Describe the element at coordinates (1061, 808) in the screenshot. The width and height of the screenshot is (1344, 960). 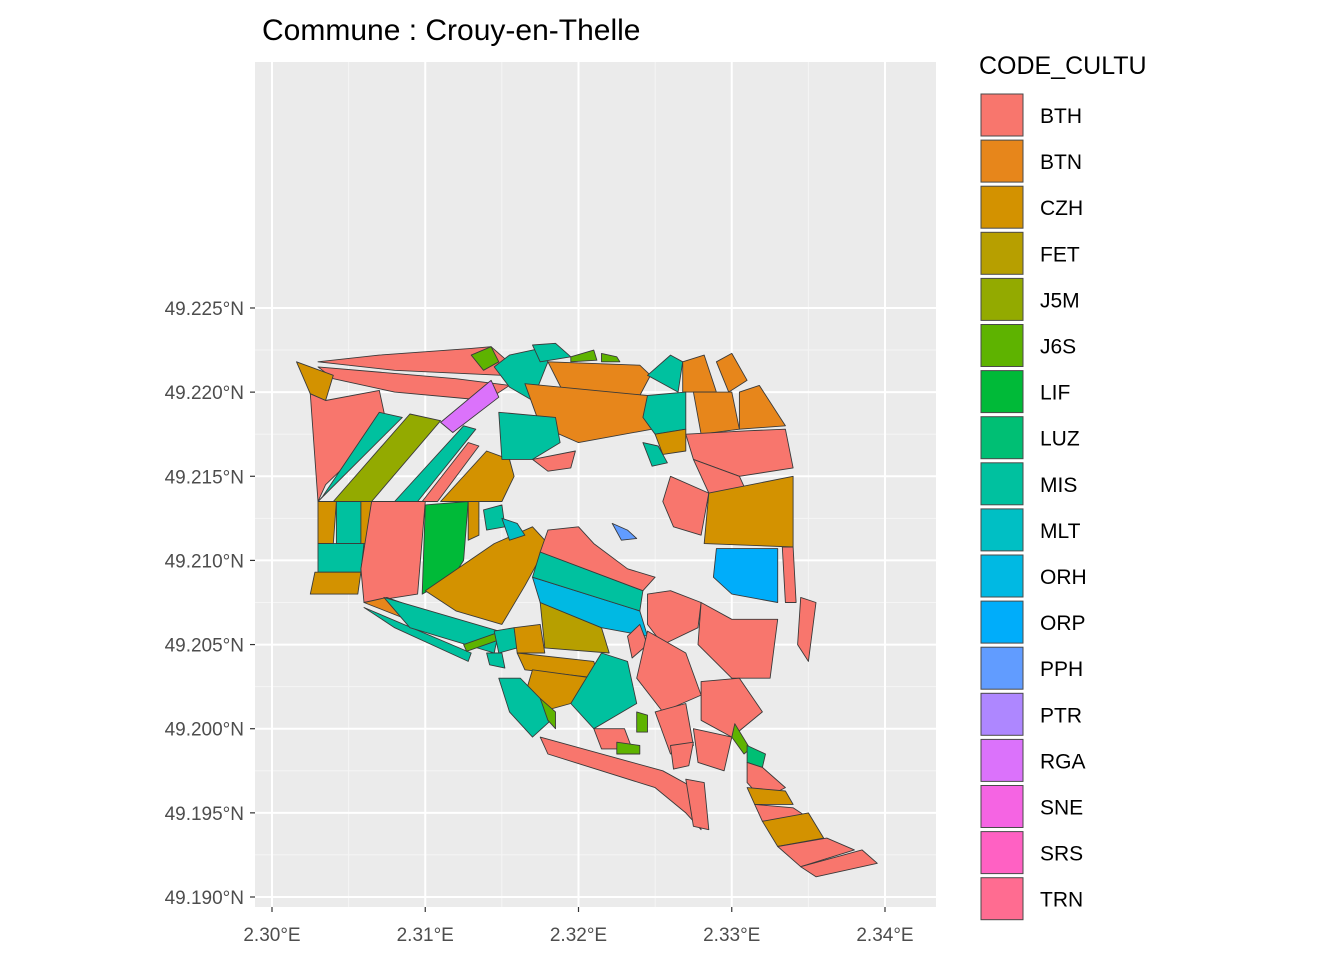
I see `legend-label: SNE` at that location.